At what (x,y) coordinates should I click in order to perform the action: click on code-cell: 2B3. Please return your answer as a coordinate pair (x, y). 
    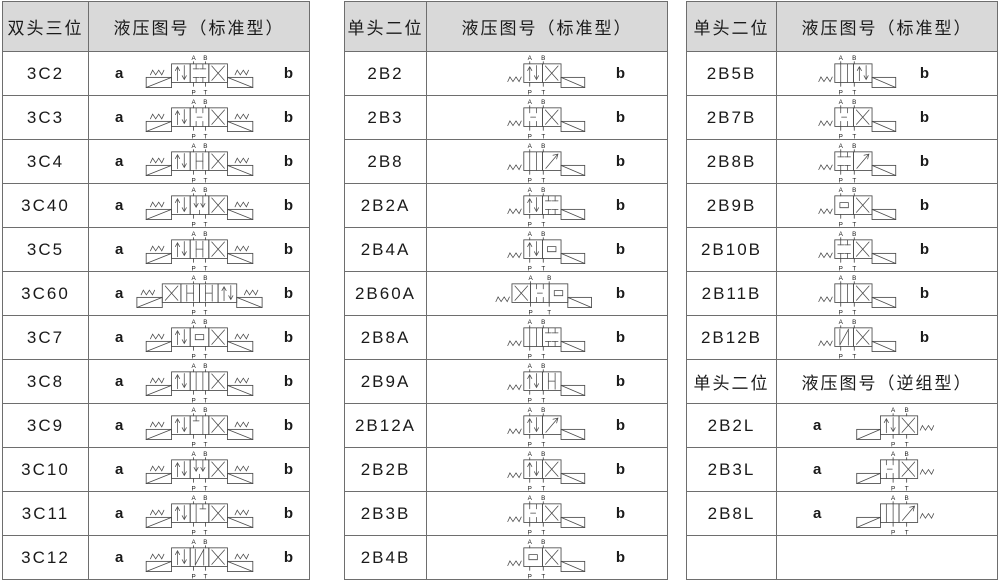
    Looking at the image, I should click on (386, 117).